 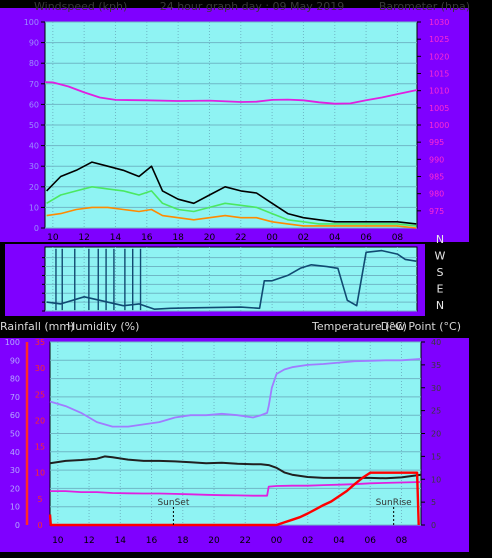 What do you see at coordinates (252, 6) in the screenshot?
I see `chart-title: 24 hour graph day : 09 May 2019` at bounding box center [252, 6].